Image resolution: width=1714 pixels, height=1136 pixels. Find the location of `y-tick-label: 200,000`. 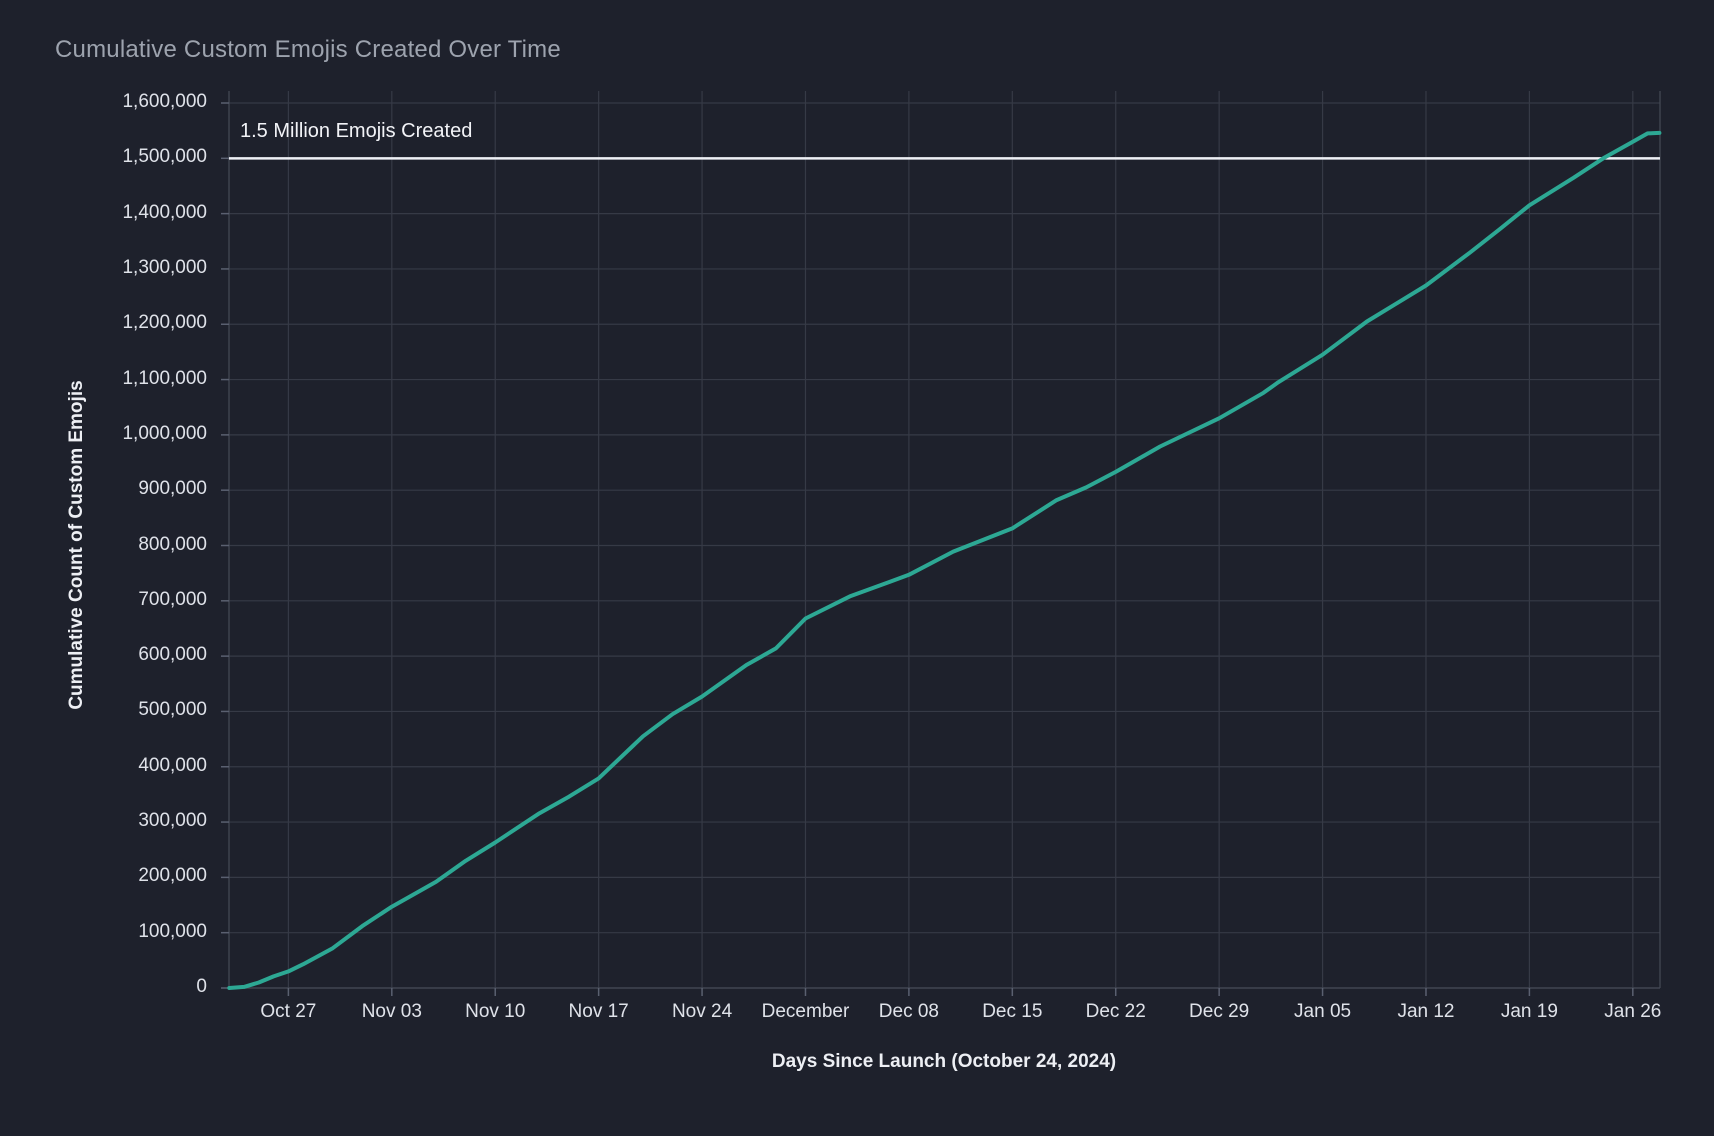

y-tick-label: 200,000 is located at coordinates (172, 876).